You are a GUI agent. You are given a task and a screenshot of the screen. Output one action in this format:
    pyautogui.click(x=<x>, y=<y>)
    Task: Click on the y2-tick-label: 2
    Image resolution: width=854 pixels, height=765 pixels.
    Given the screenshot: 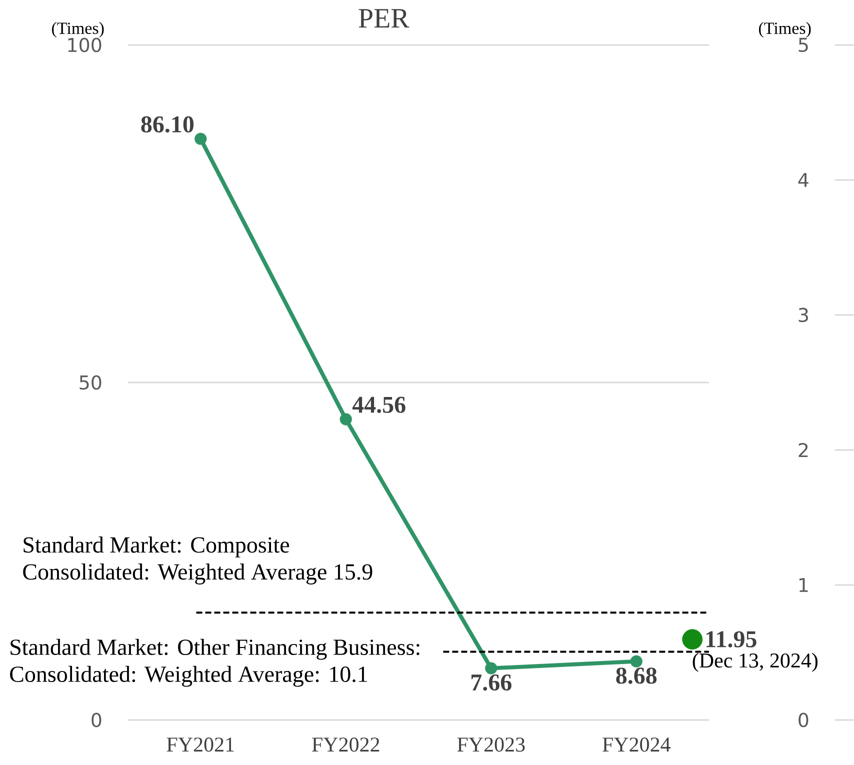 What is the action you would take?
    pyautogui.click(x=803, y=450)
    